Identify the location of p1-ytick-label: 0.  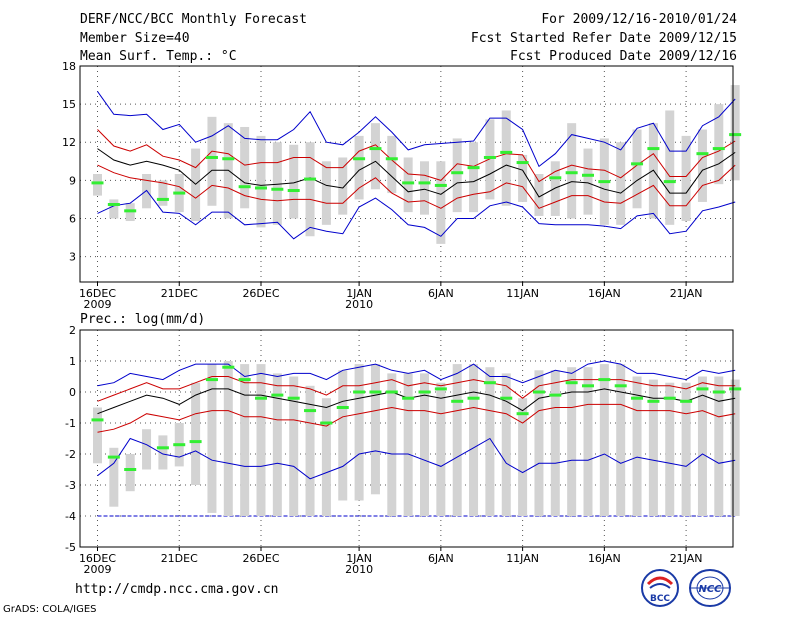
(72, 392).